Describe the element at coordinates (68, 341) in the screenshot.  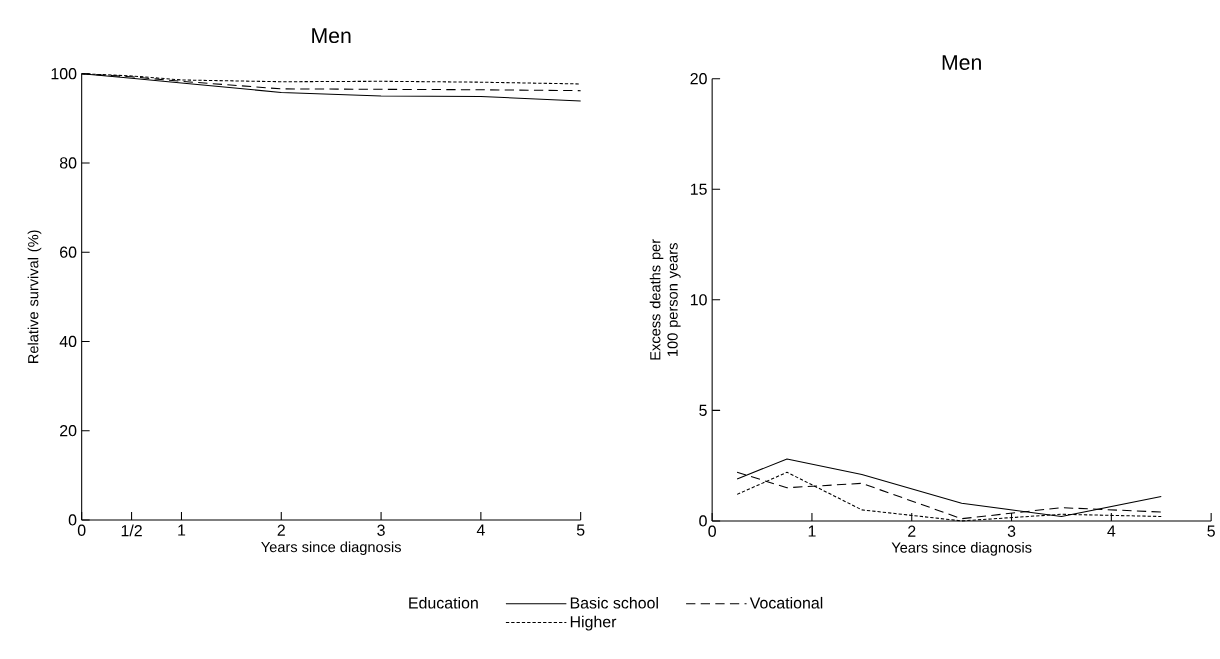
I see `y-tick-label: 40` at that location.